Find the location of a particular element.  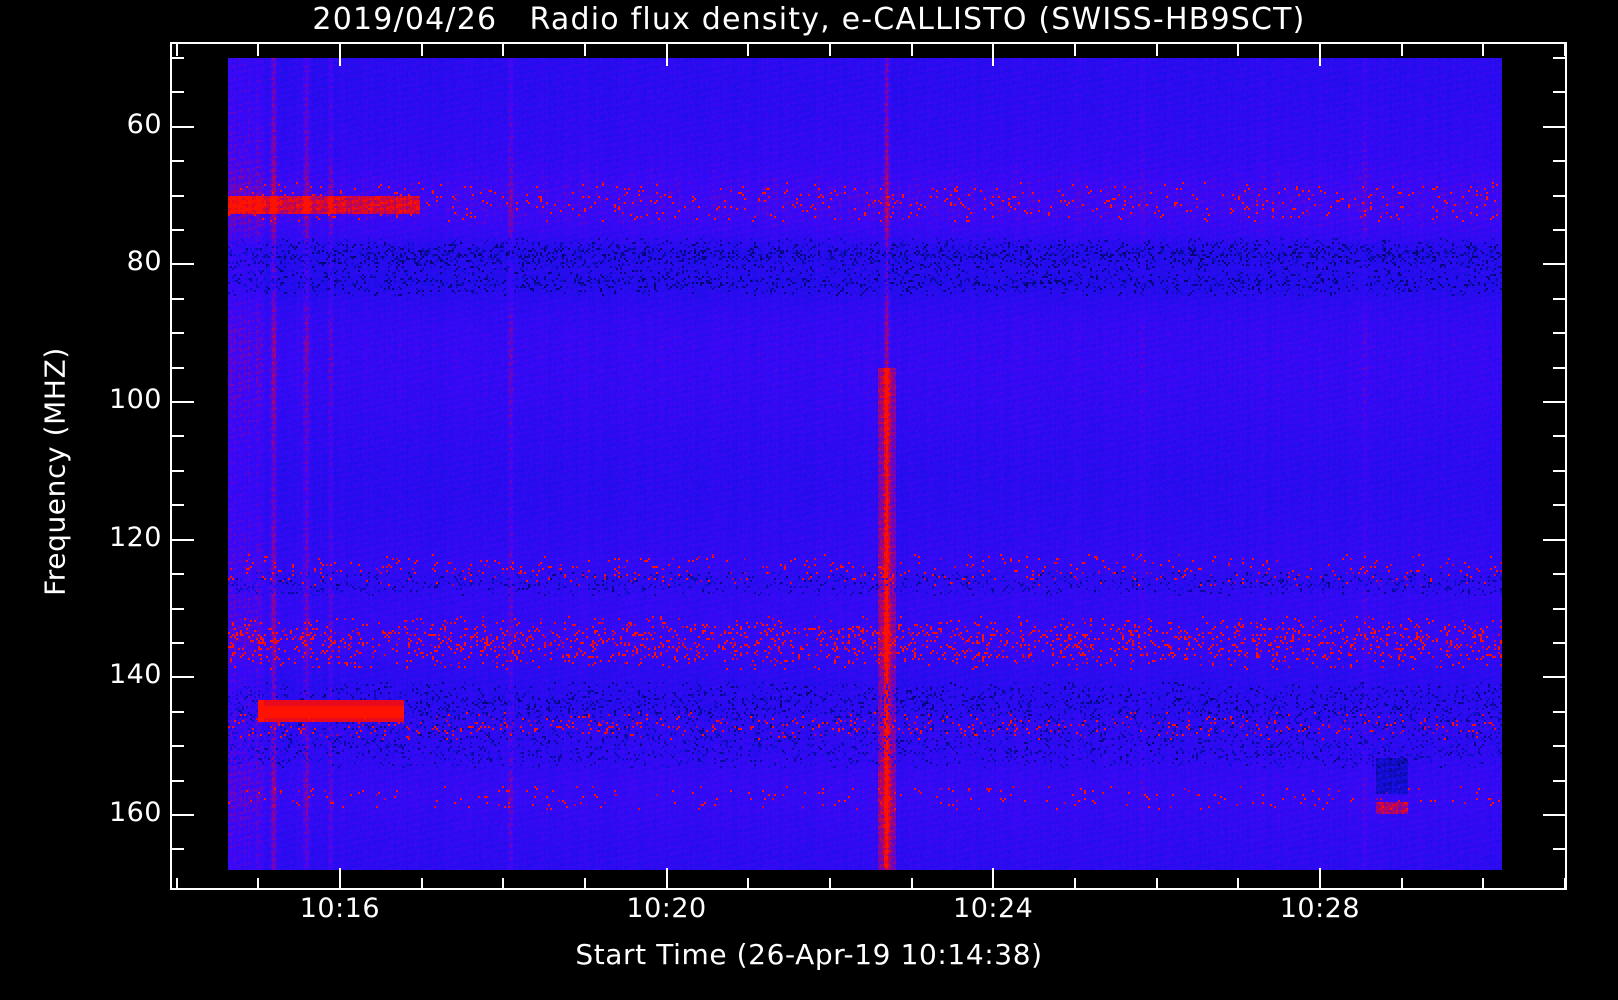

x-axis-tick-label: 10:24 is located at coordinates (993, 908).